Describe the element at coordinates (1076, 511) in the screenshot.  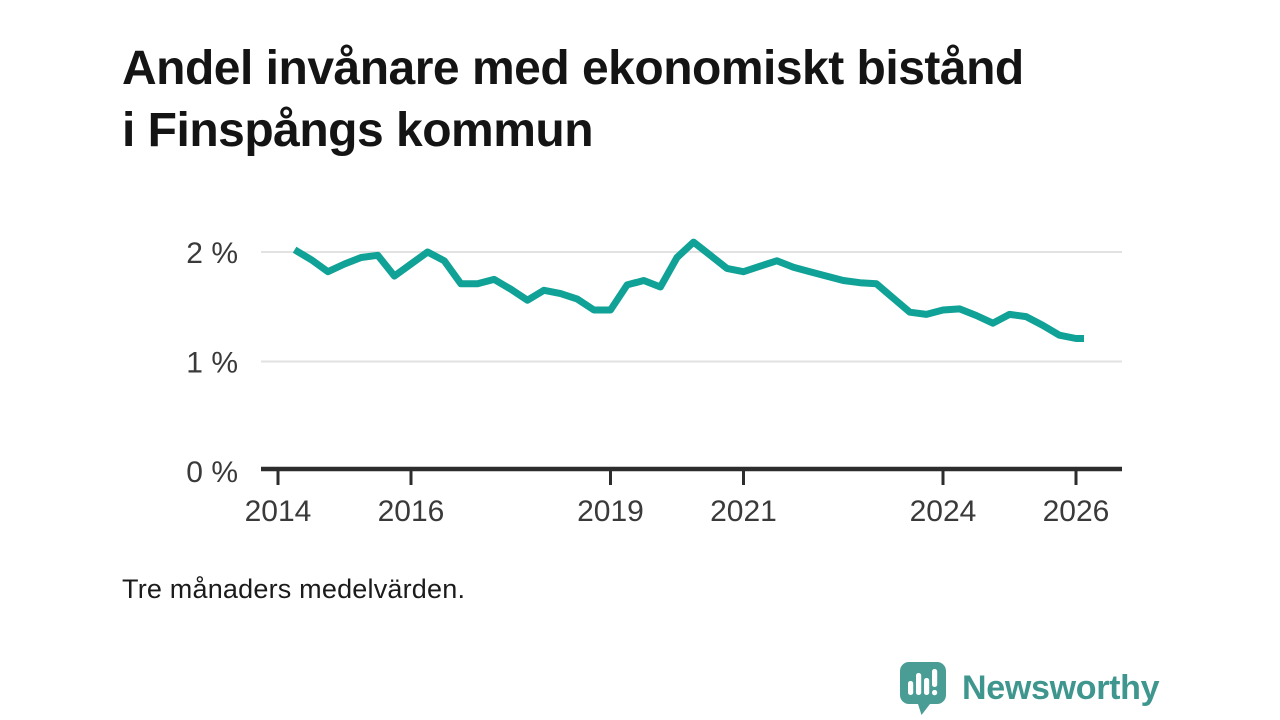
I see `x-tick-label-2026: 2026` at that location.